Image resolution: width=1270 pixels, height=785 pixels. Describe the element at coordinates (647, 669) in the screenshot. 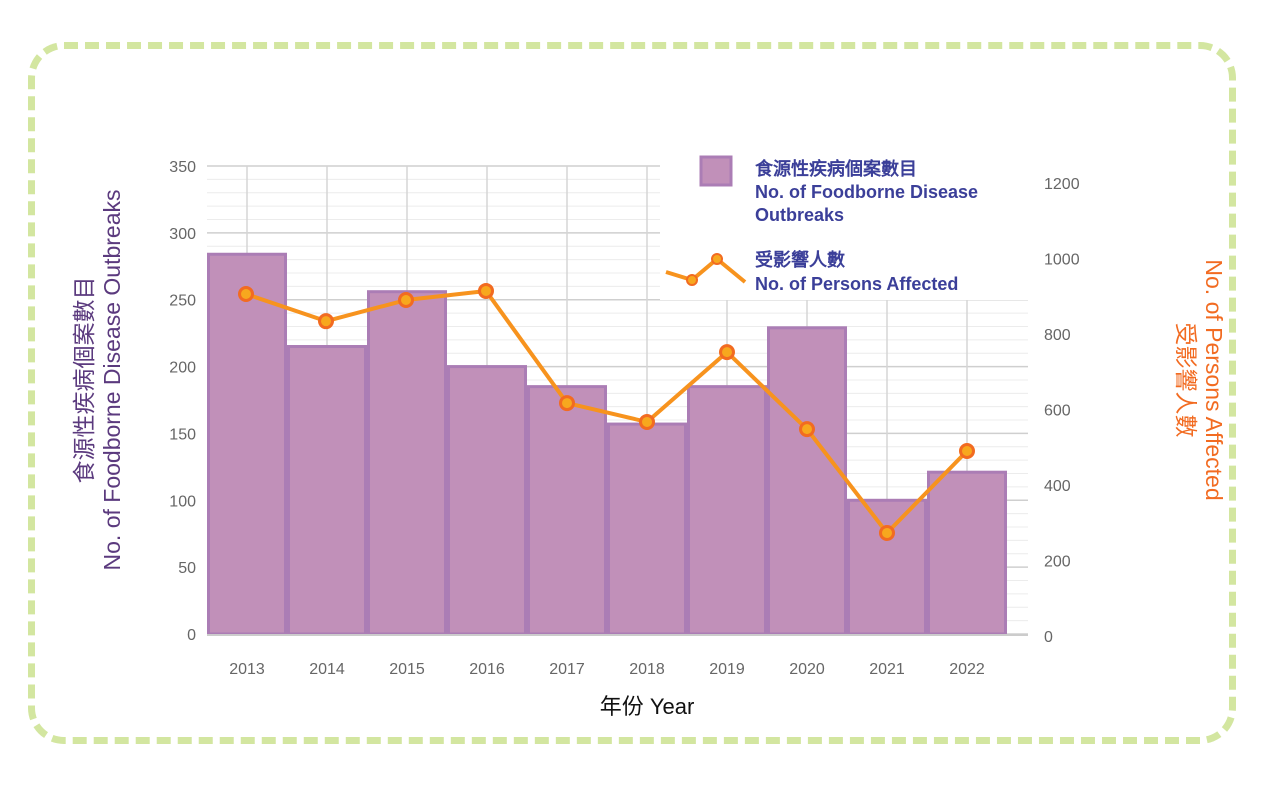

I see `x-tick-label: 2018` at that location.